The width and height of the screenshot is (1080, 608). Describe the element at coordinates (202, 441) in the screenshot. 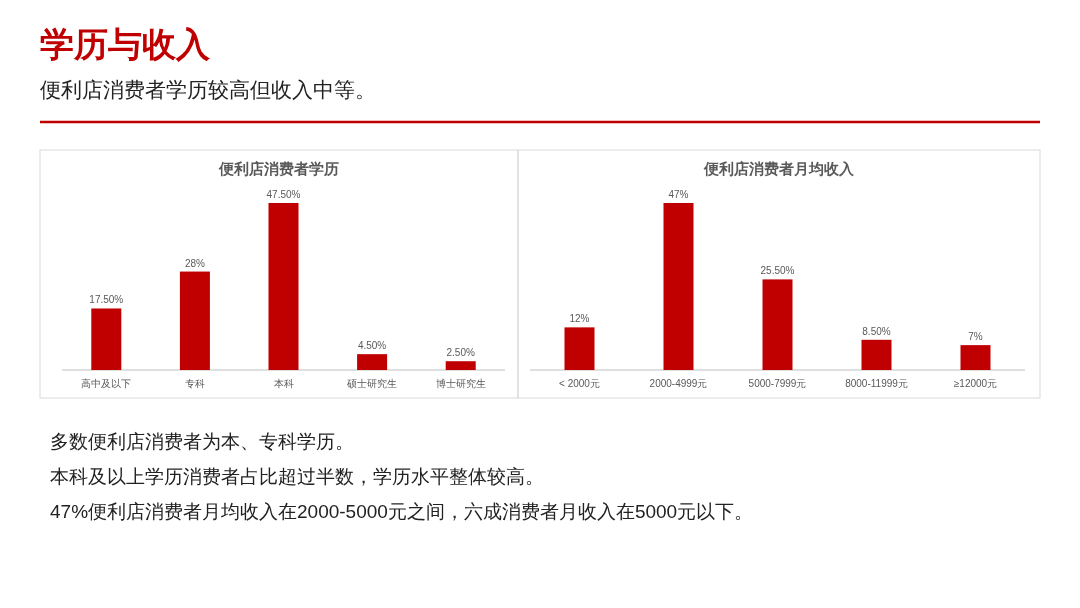

I see `text: 多数便利店消费者为本、专科学历。` at that location.